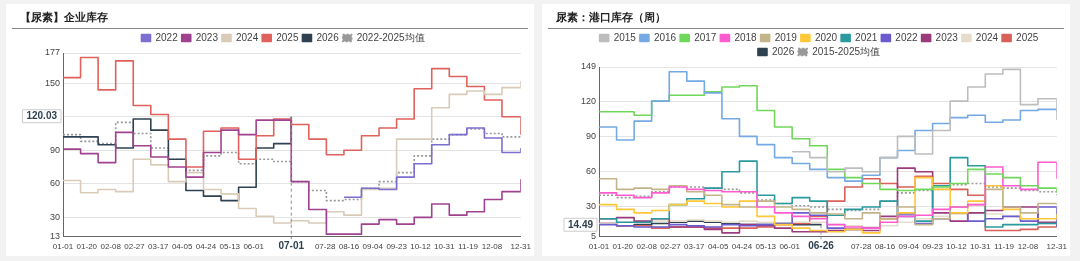  What do you see at coordinates (55, 235) in the screenshot?
I see `y-tick-label: 13` at bounding box center [55, 235].